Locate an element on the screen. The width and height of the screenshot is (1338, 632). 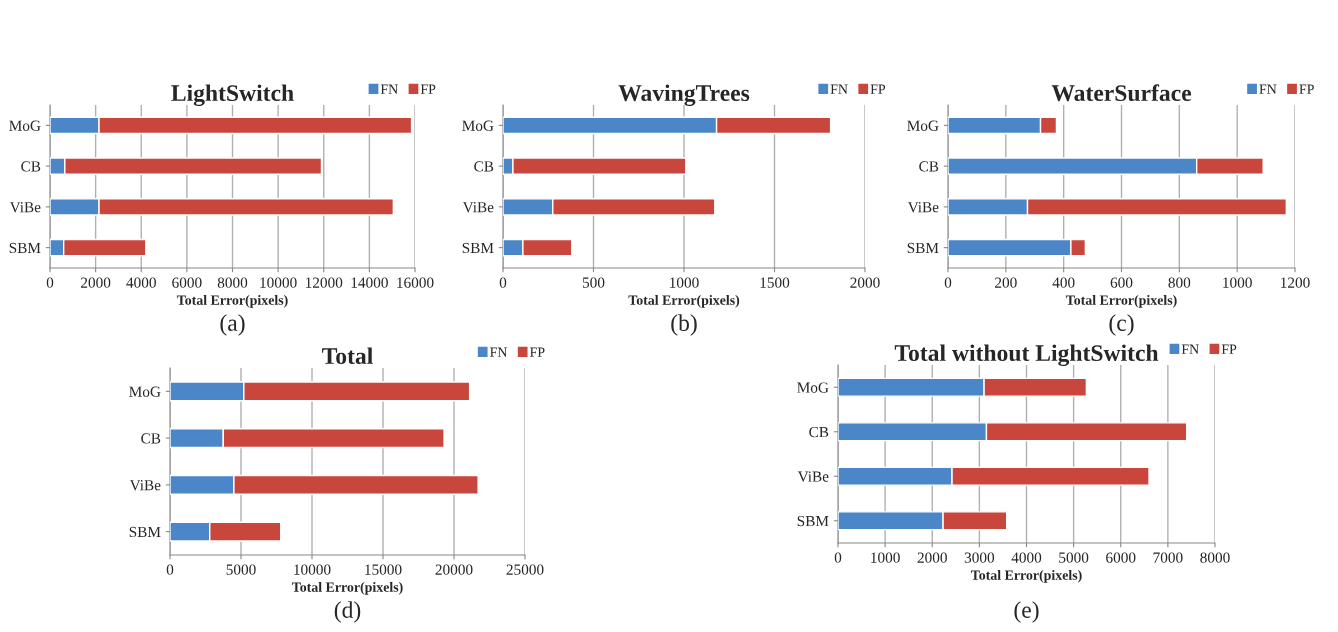
chart-title: WaterSurface is located at coordinates (1121, 93).